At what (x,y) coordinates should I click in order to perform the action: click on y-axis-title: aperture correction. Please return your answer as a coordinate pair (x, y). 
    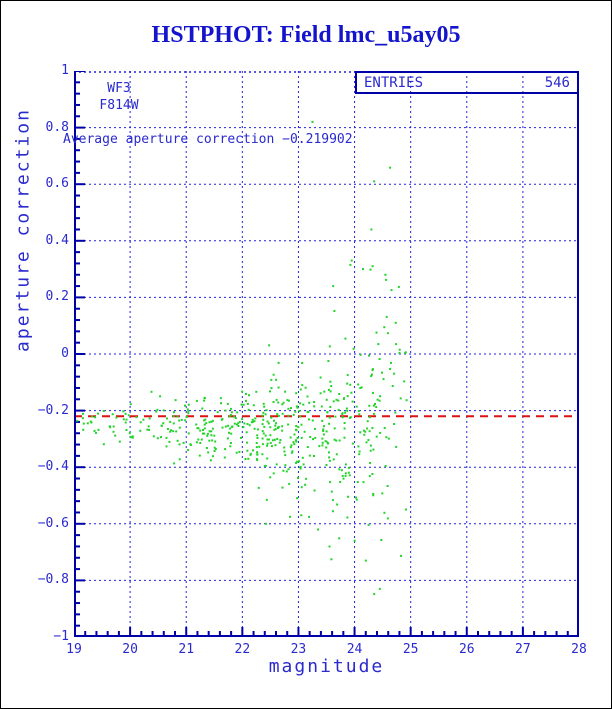
    Looking at the image, I should click on (23, 230).